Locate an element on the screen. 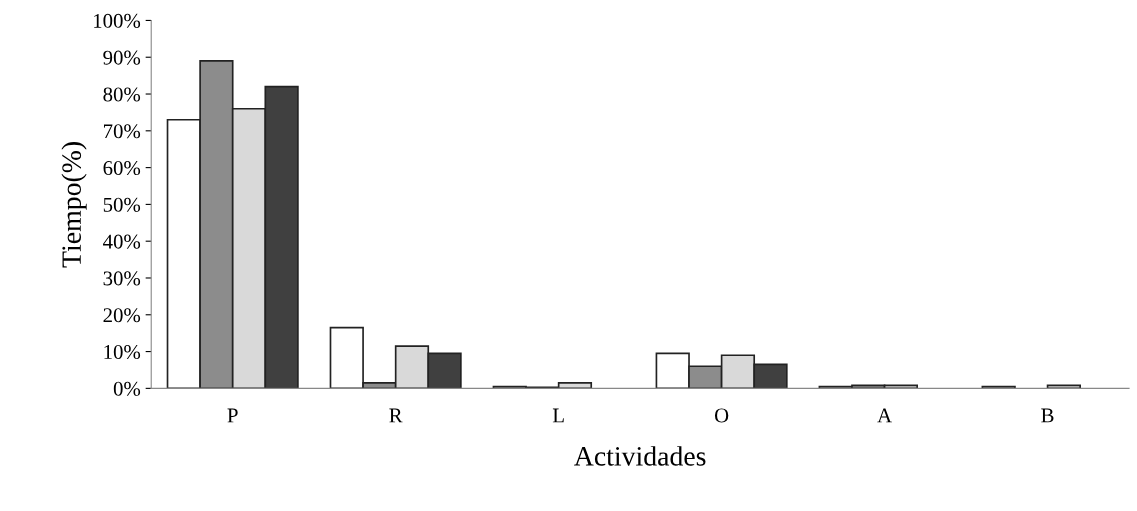 The image size is (1137, 511). x-tick-label: L is located at coordinates (558, 415).